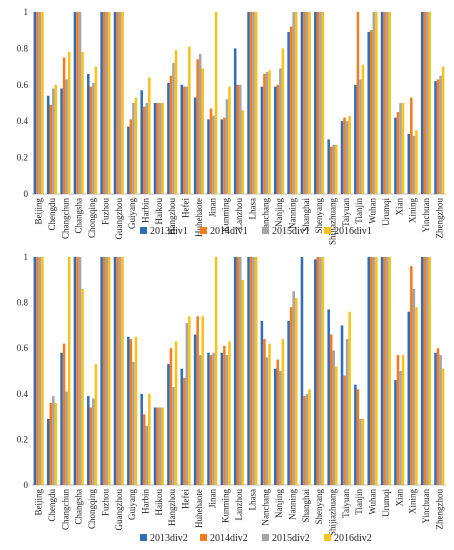 The image size is (454, 550). I want to click on bar-2016div1-shijiazhuang, so click(336, 169).